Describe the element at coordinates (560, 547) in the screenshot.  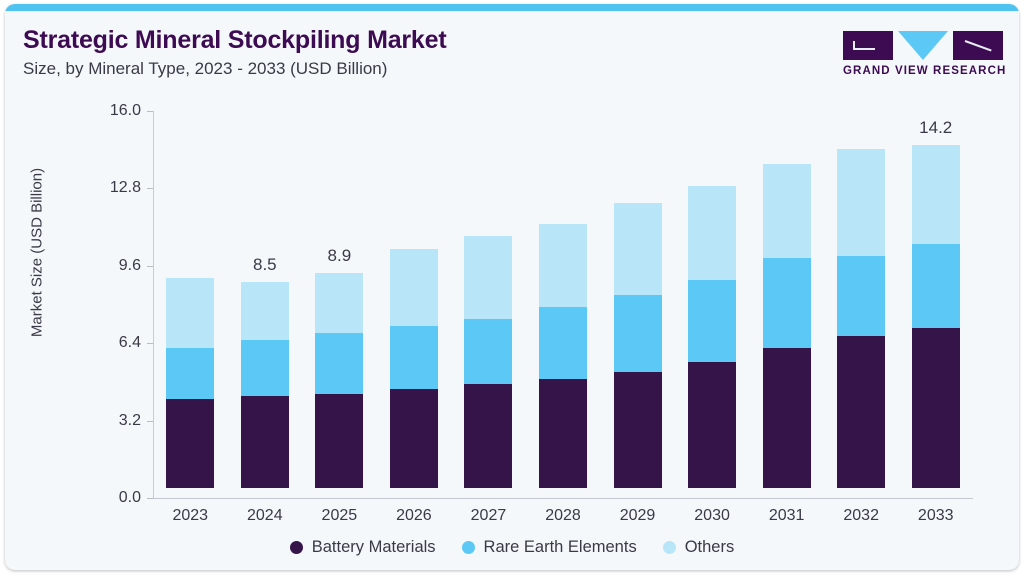
I see `legend-label: Rare Earth Elements` at that location.